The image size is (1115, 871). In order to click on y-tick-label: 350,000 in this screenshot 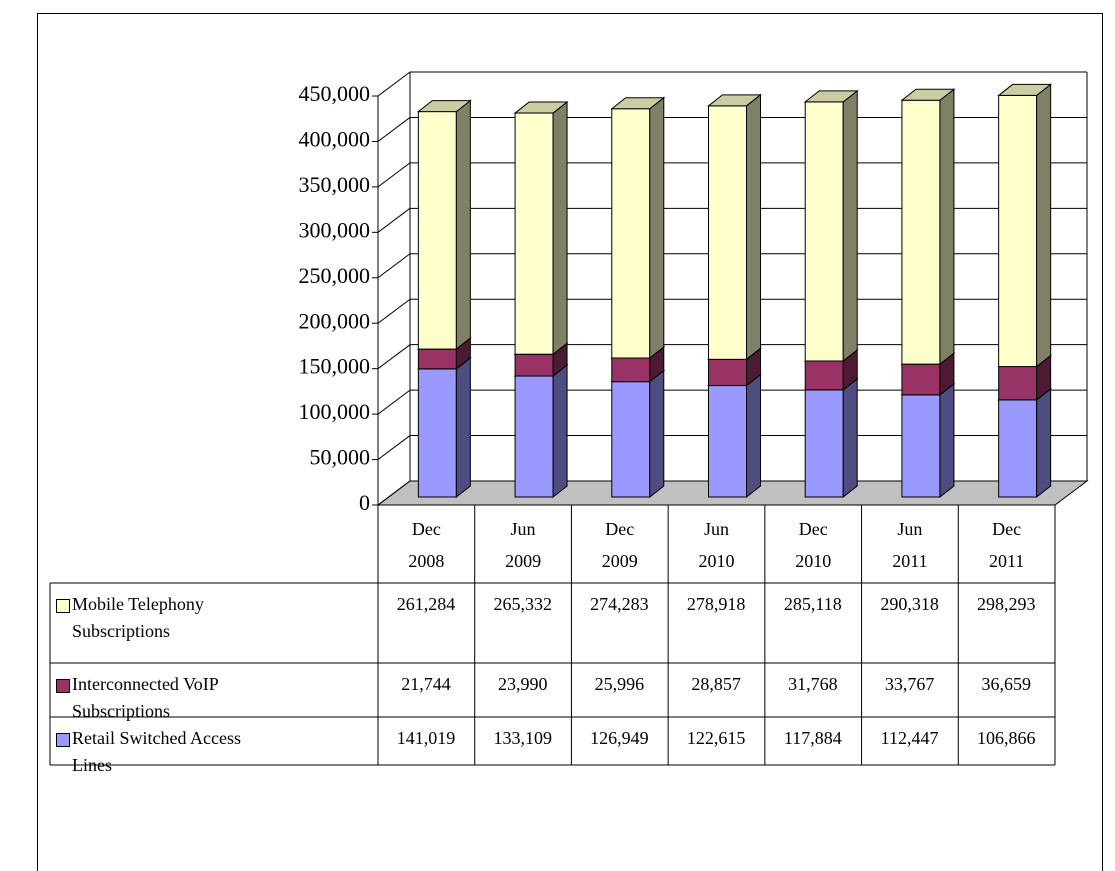, I will do `click(335, 184)`.